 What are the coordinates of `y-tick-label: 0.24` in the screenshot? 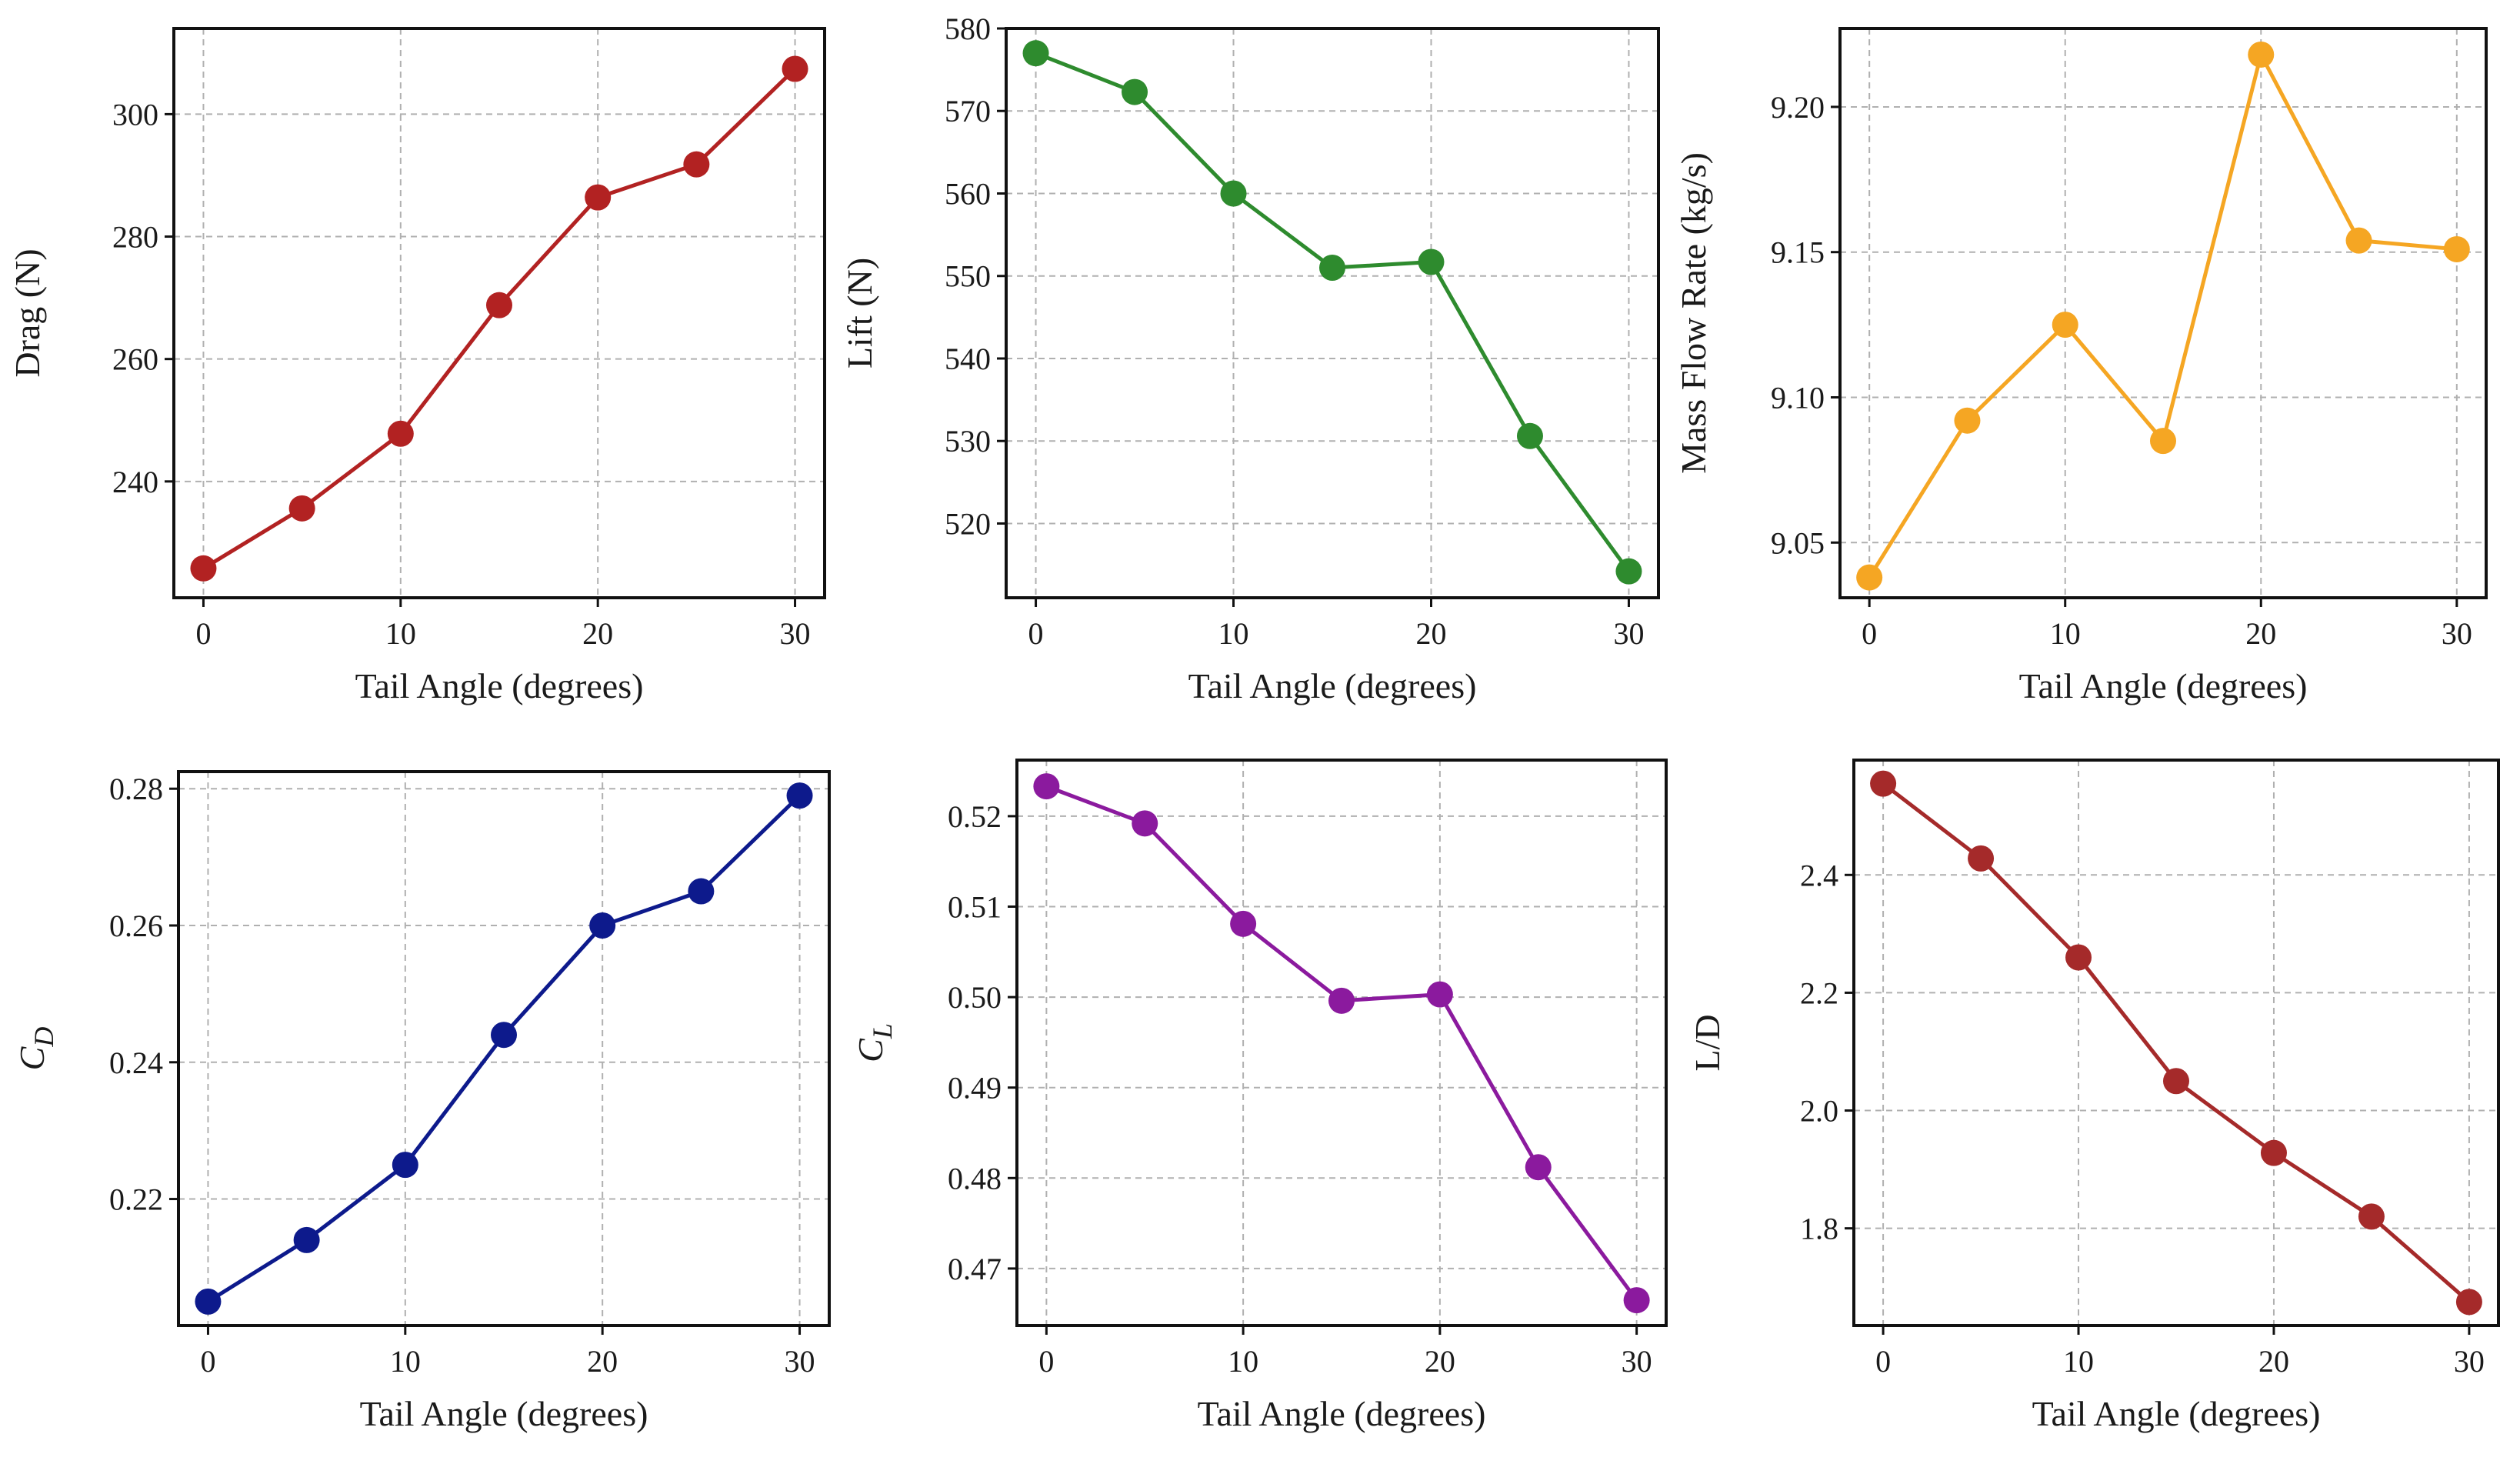 It's located at (136, 1062).